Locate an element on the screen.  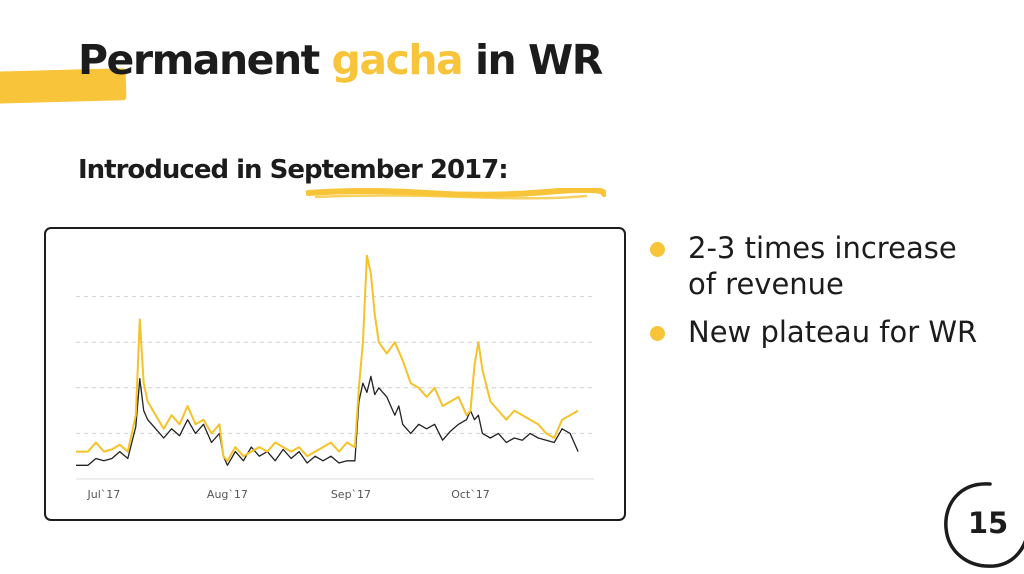
slide-subtitle: Introduced in September 2017: is located at coordinates (293, 170).